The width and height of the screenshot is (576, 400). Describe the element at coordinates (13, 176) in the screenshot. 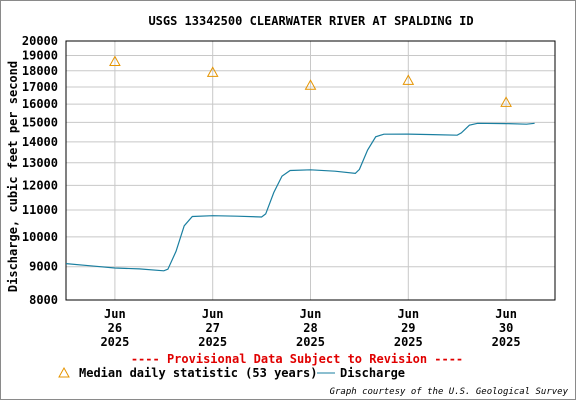

I see `y-axis-label: Discharge, cubic feet per second` at that location.